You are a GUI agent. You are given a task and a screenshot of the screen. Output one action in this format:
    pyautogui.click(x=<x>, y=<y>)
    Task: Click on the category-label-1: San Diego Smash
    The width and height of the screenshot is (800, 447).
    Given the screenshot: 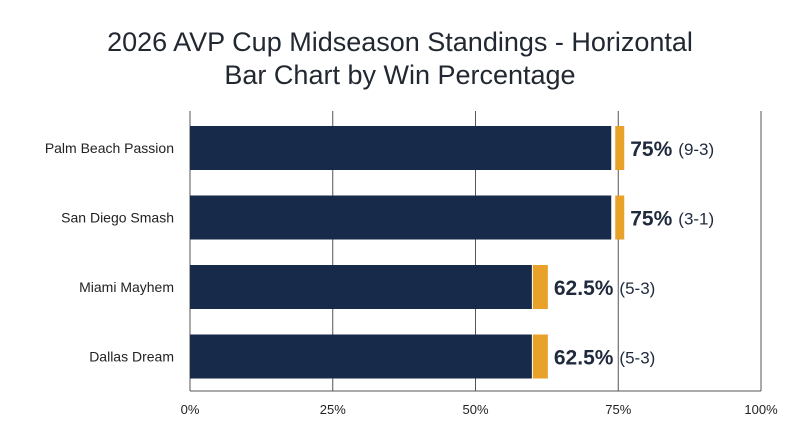 What is the action you would take?
    pyautogui.click(x=117, y=218)
    